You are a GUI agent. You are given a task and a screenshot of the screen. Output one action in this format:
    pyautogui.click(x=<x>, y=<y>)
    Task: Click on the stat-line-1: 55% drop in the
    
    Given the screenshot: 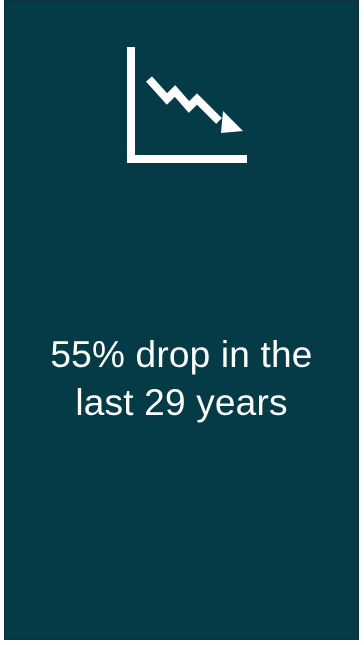 What is the action you would take?
    pyautogui.click(x=181, y=354)
    